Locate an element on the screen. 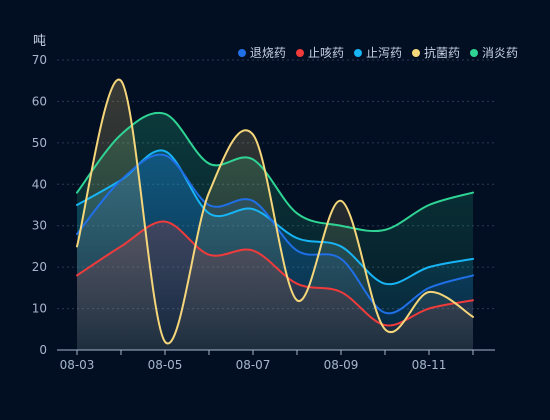  y-tick-label: 40 is located at coordinates (39, 184).